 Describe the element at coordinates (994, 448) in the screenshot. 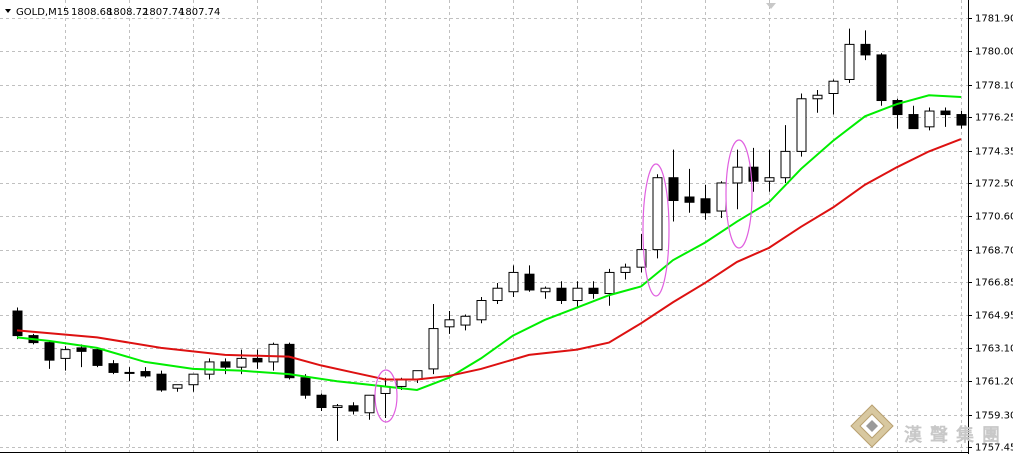

I see `y-tick-label: 1757.45` at that location.